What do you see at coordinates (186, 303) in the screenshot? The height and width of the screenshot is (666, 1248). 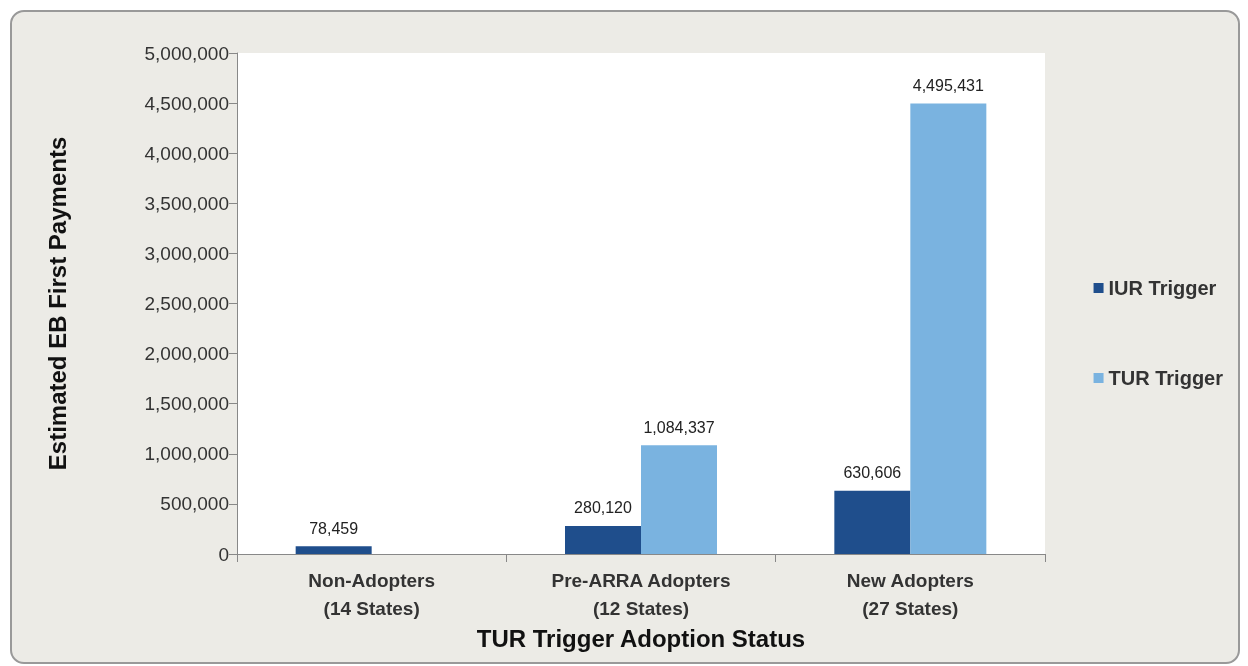 I see `y-tick-label: 2,500,000` at bounding box center [186, 303].